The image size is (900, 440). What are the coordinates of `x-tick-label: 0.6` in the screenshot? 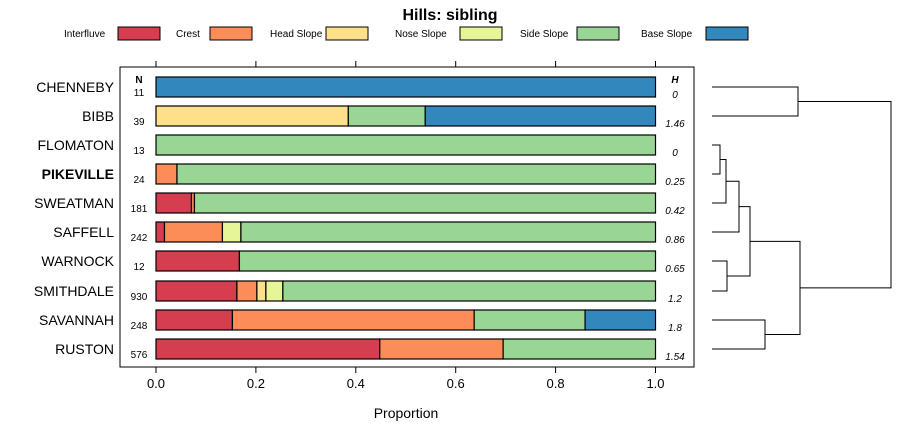 It's located at (456, 383).